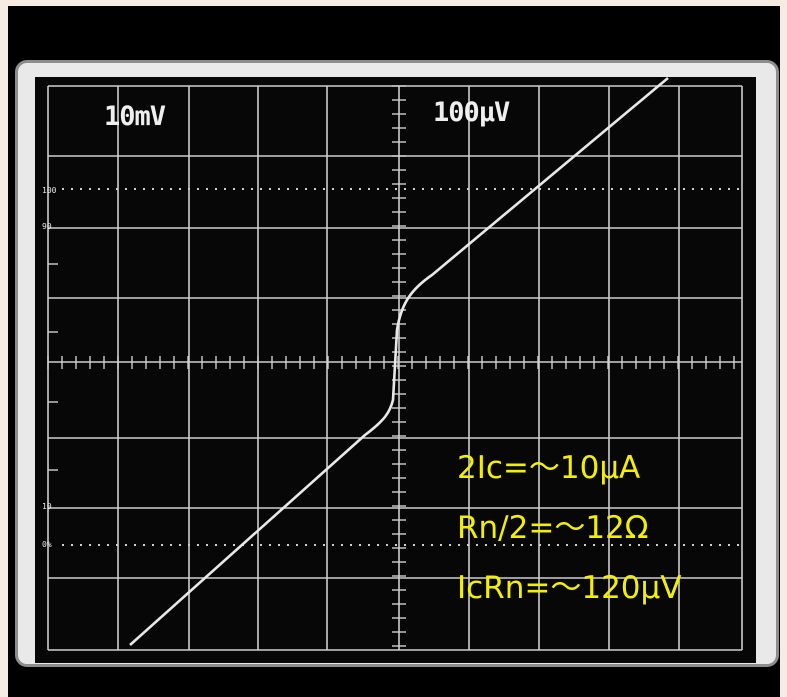 The height and width of the screenshot is (697, 787). What do you see at coordinates (553, 528) in the screenshot?
I see `normal-resistance-annotation: Rn/2=～12Ω` at bounding box center [553, 528].